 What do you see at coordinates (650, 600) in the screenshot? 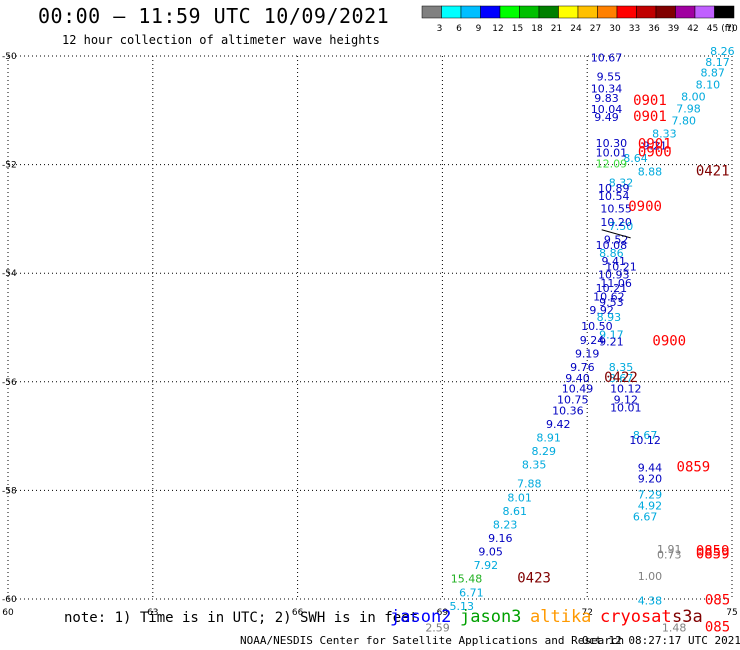
I see `wave-height-label: 4.38` at bounding box center [650, 600].